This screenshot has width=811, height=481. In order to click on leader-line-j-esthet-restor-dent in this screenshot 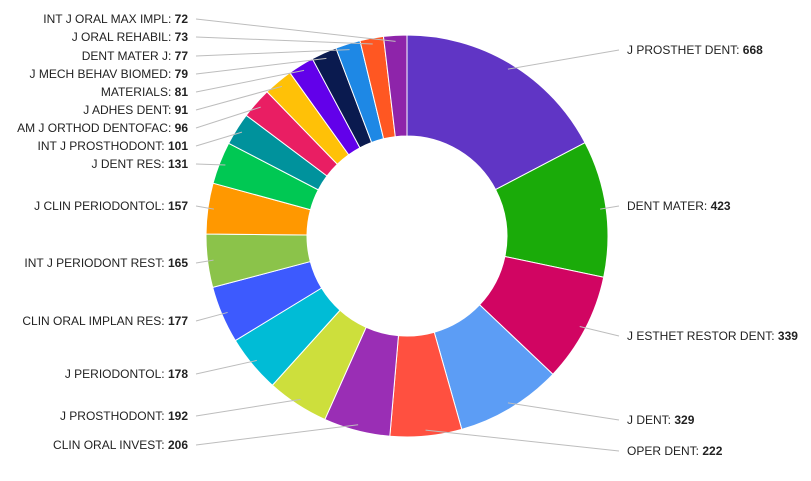, I will do `click(599, 331)`.